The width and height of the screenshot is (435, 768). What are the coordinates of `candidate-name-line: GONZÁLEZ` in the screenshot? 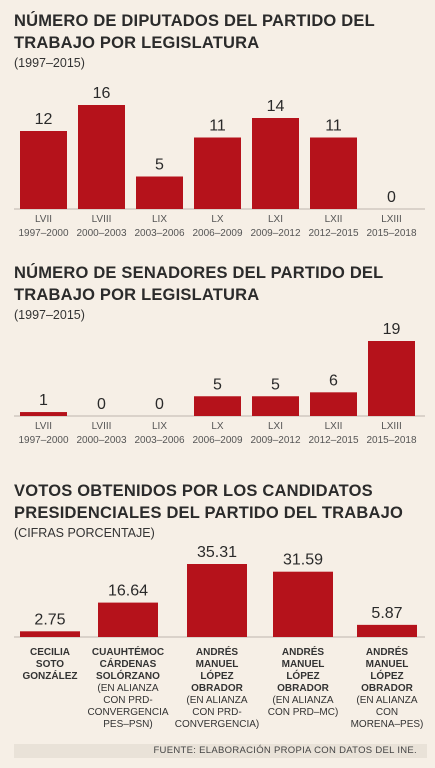 It's located at (50, 675).